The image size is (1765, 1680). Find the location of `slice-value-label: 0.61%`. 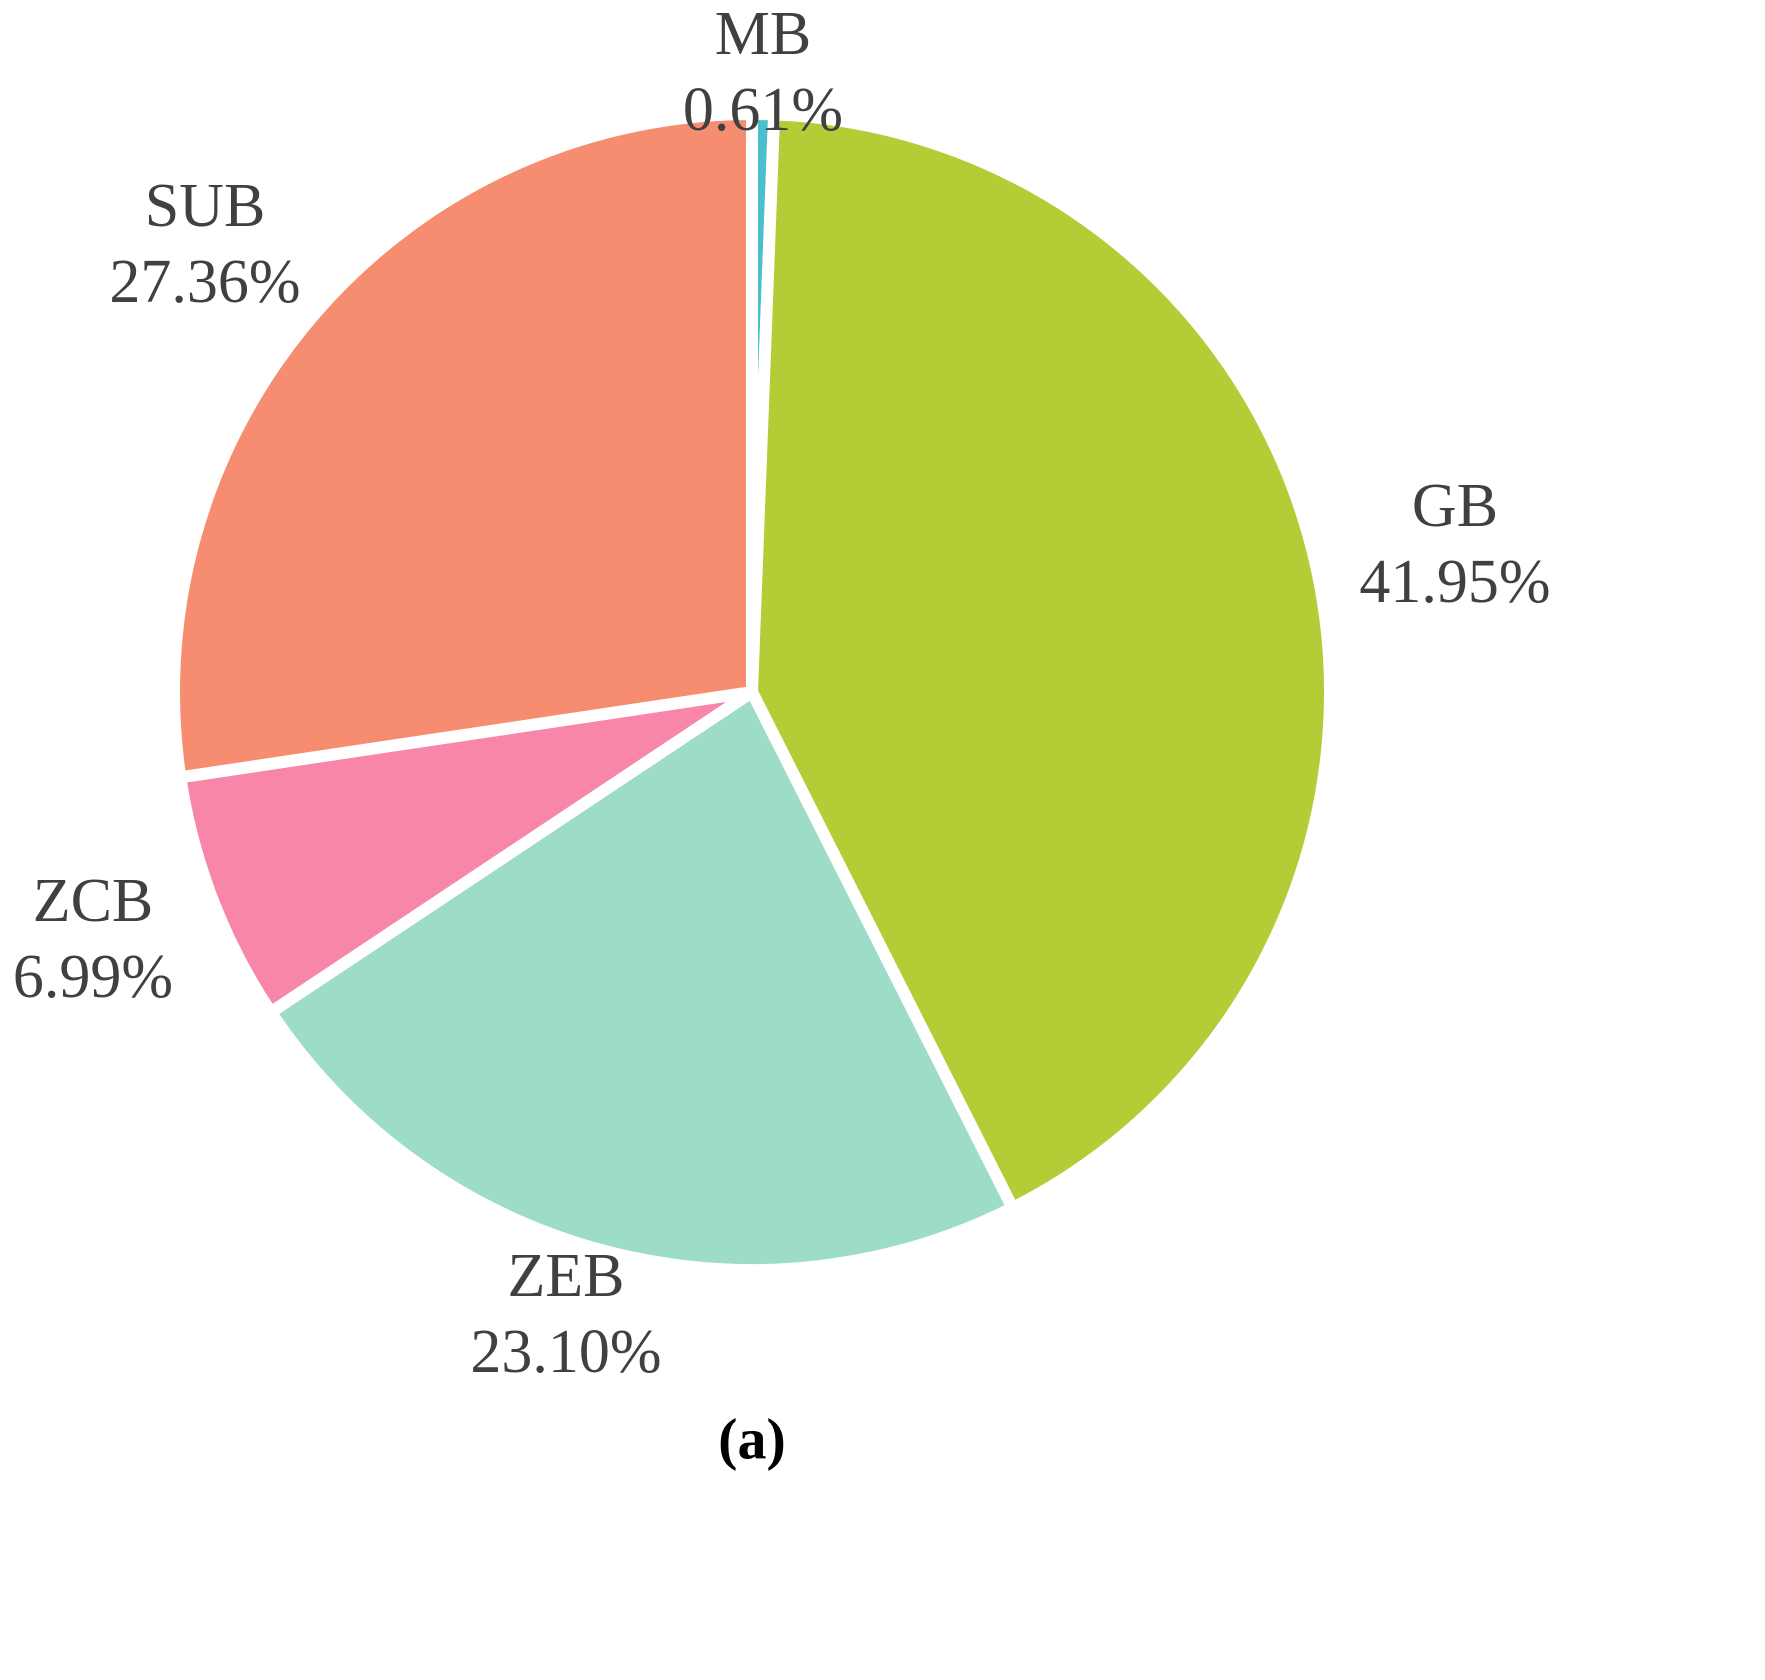

slice-value-label: 0.61% is located at coordinates (763, 110).